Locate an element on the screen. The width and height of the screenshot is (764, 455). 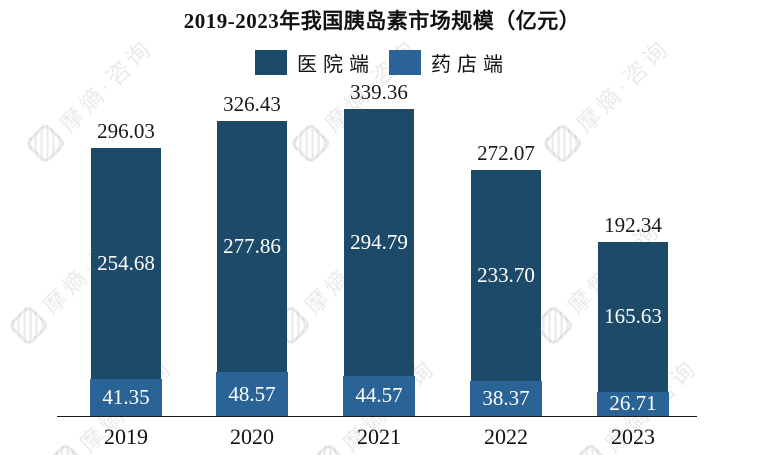
hospital-value-label: 294.79 is located at coordinates (379, 241).